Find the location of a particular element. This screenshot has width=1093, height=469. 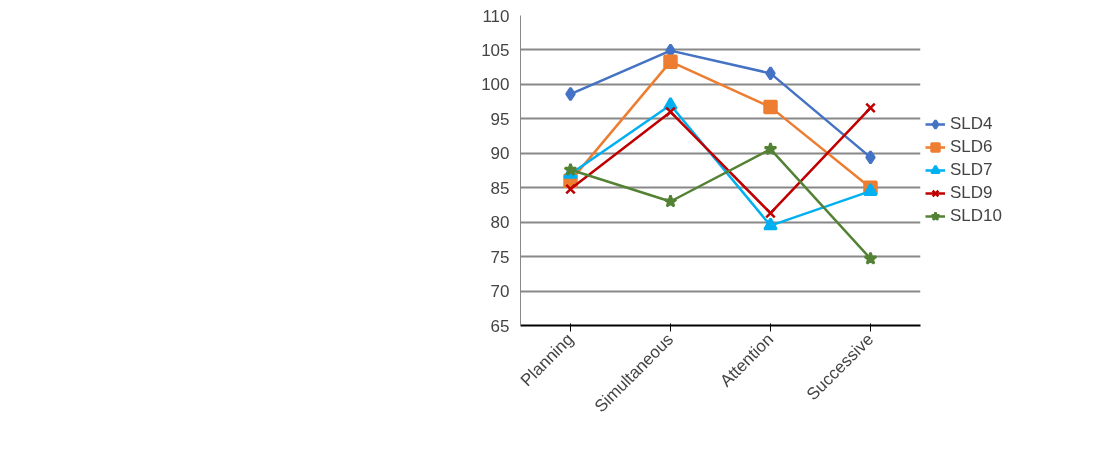

y-tick-label: 110 is located at coordinates (496, 16).